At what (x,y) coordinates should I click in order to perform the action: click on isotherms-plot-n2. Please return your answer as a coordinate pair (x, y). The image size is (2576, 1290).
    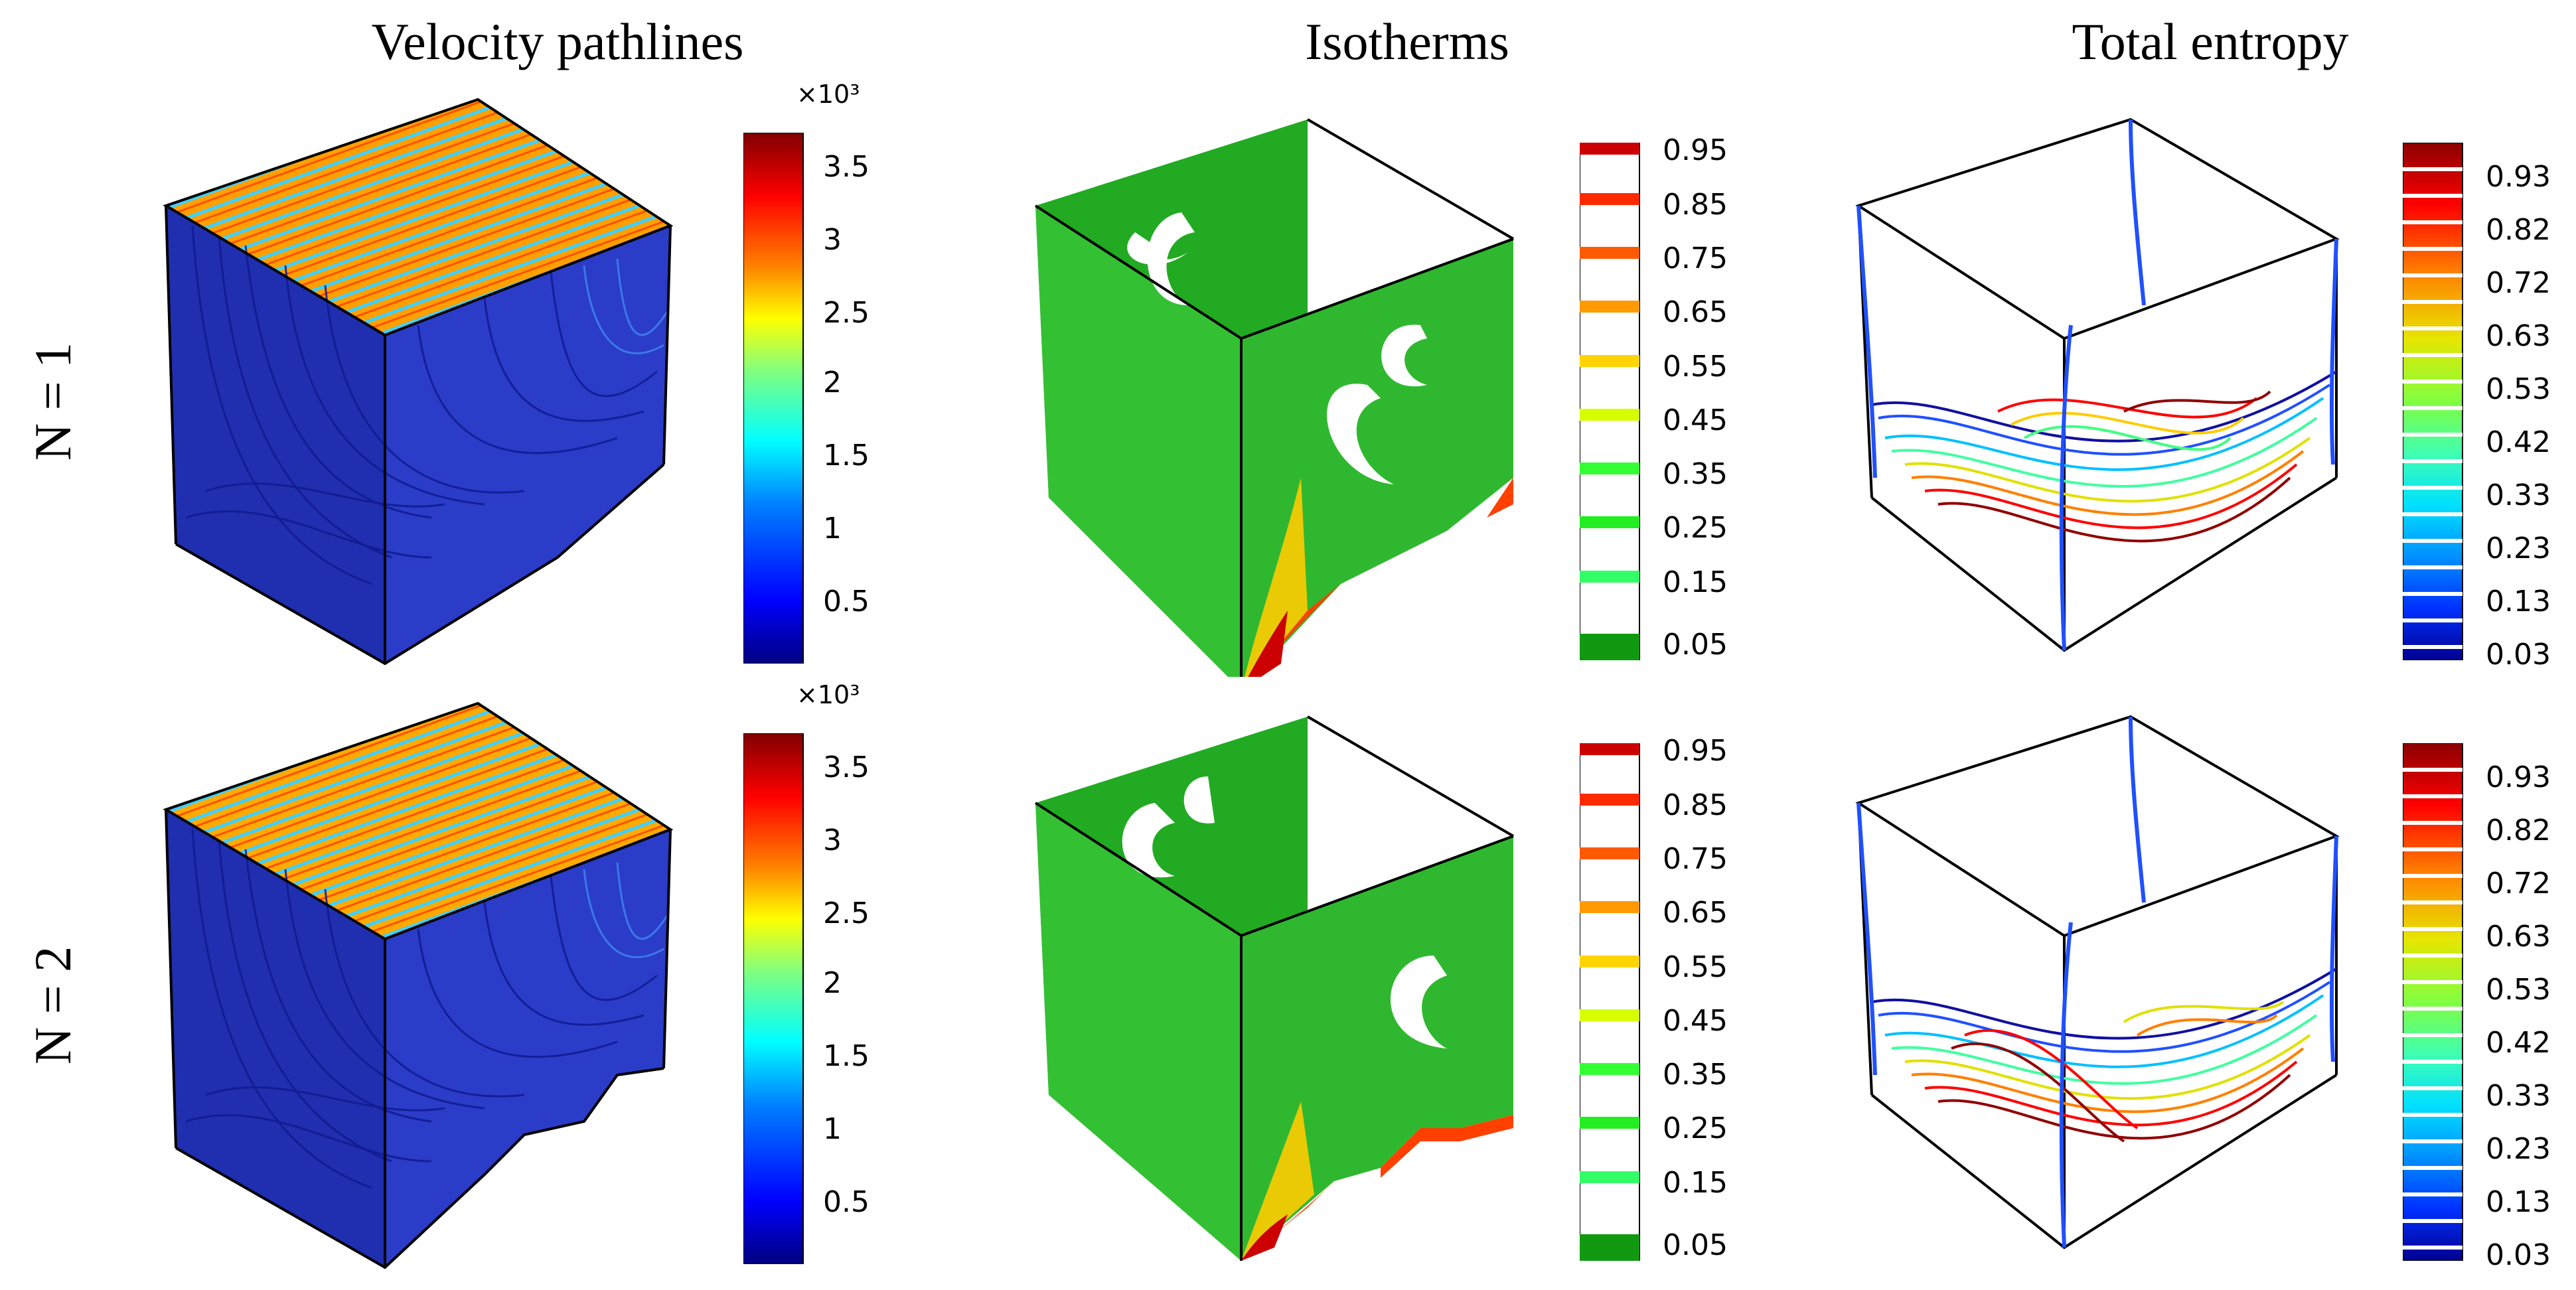
    Looking at the image, I should click on (1287, 988).